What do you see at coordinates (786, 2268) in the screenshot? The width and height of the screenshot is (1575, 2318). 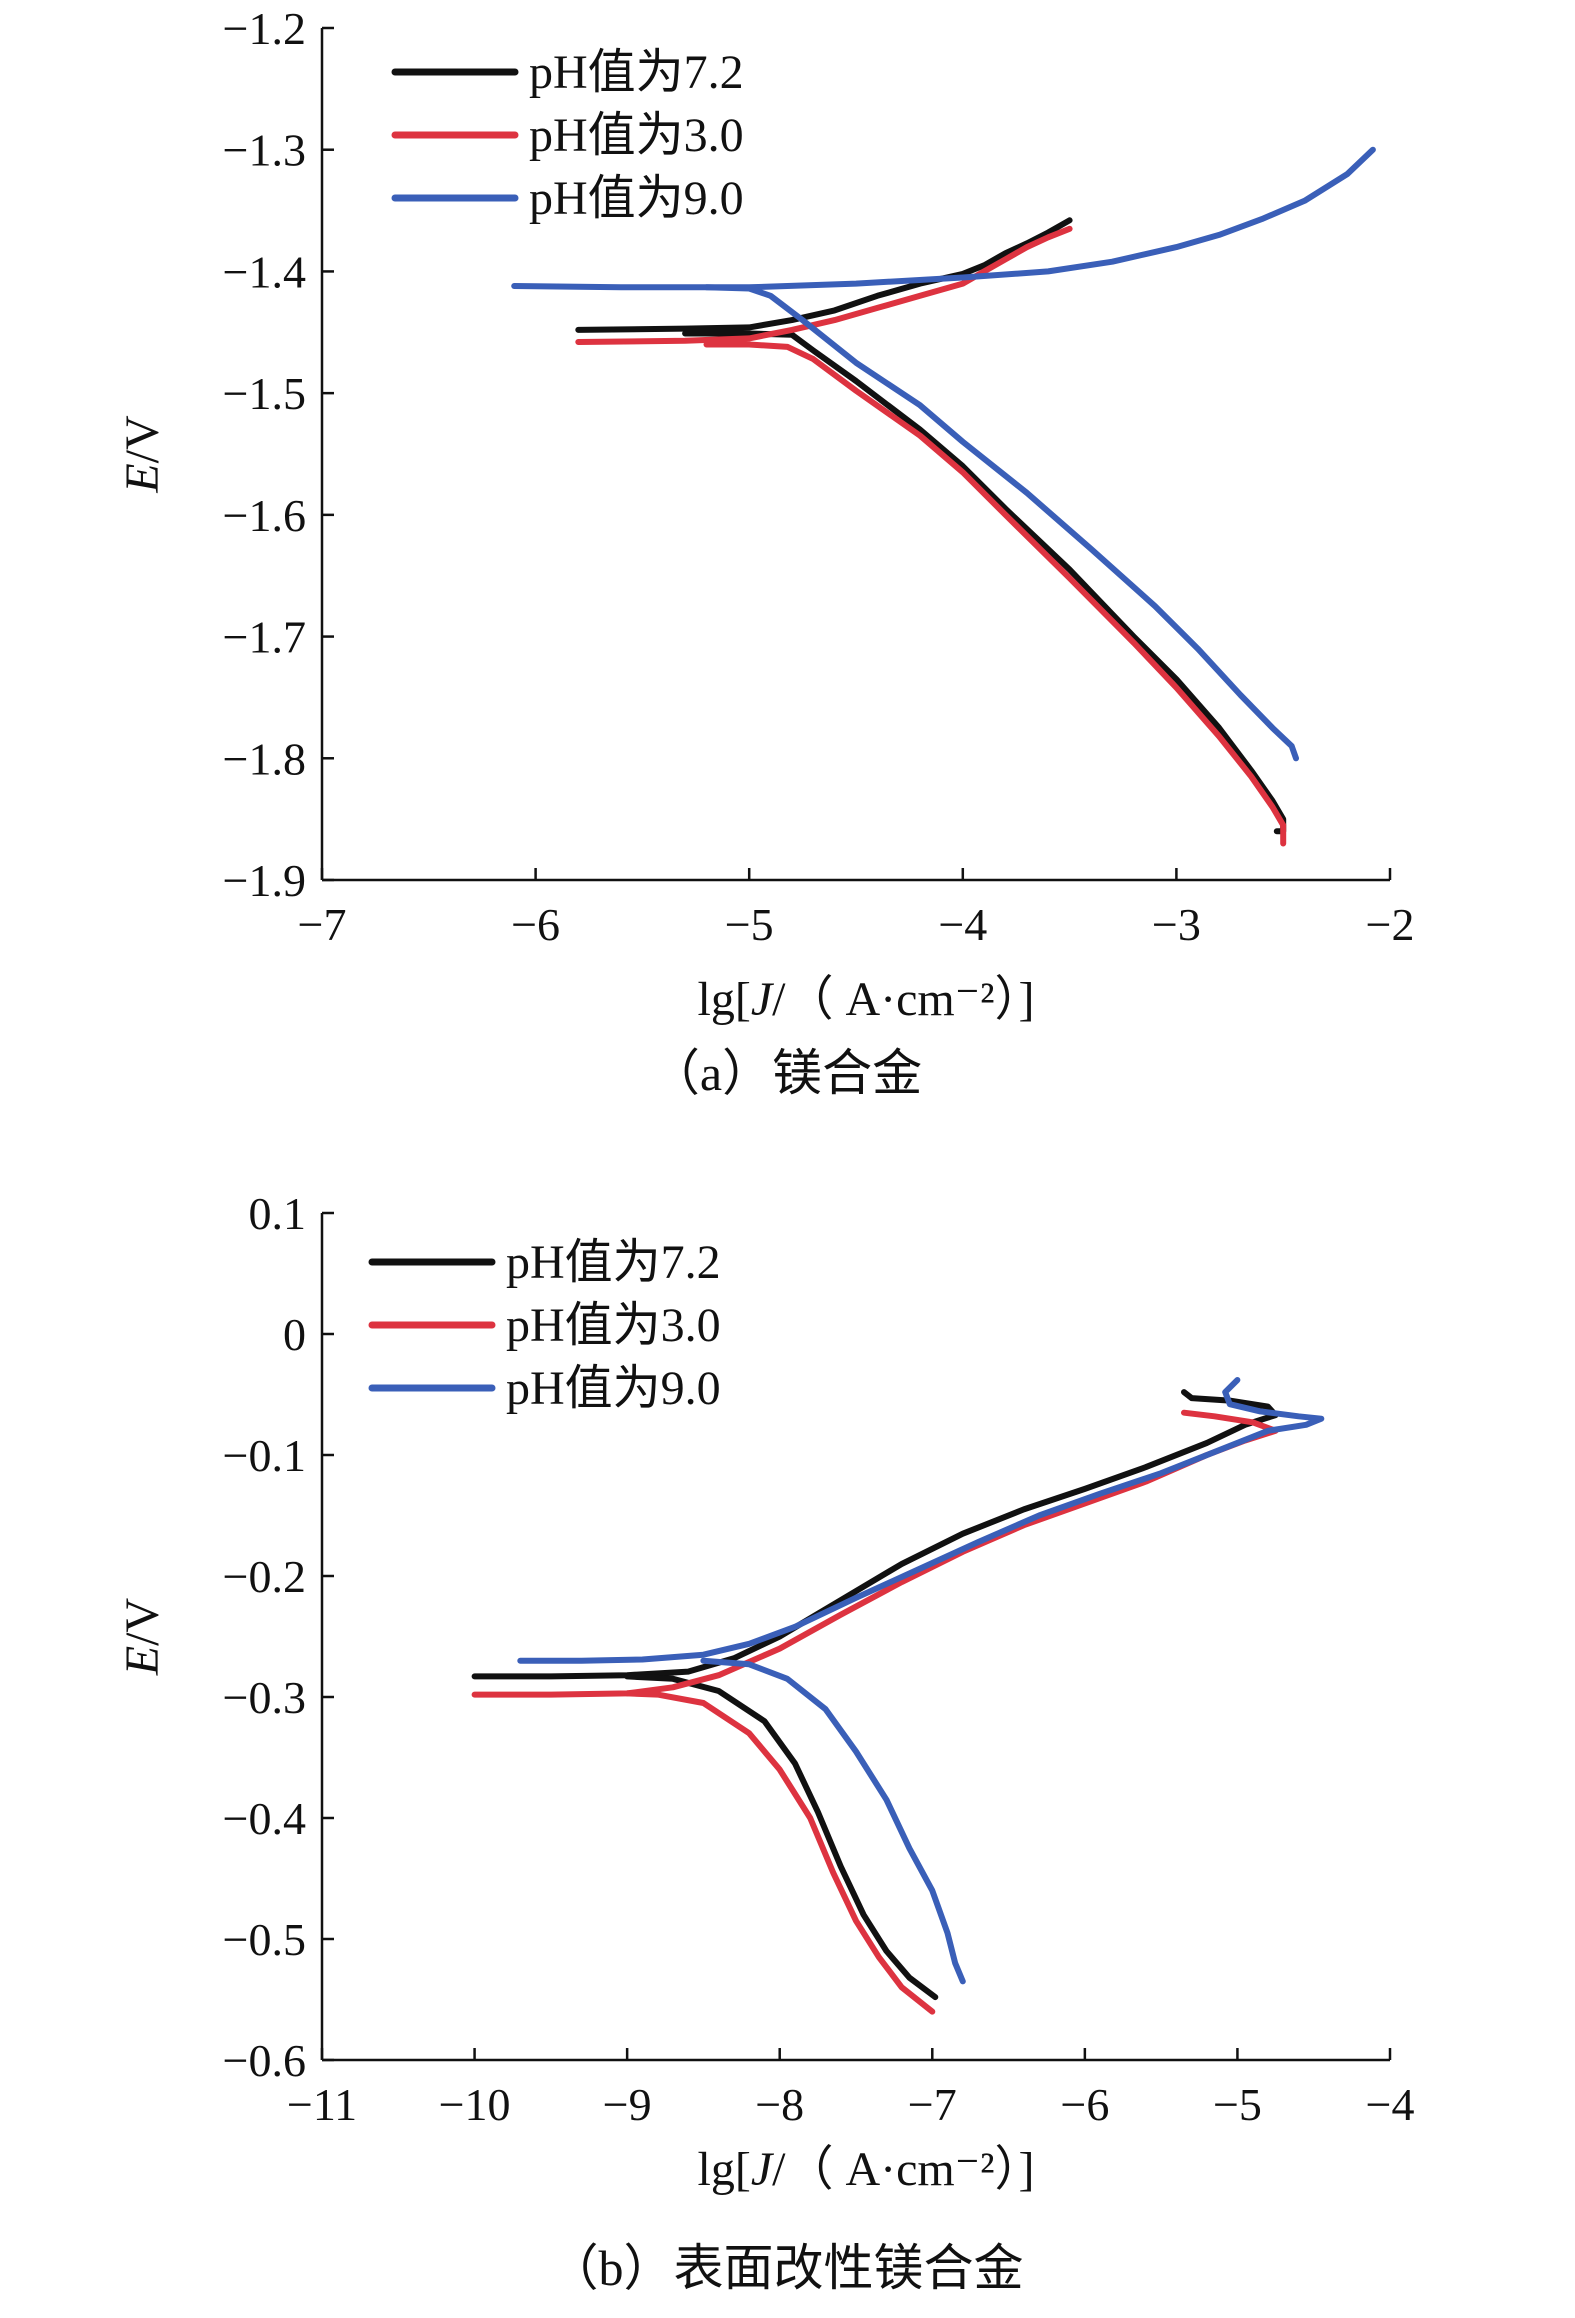 I see `chart-caption: （b）表面改性镁合金` at bounding box center [786, 2268].